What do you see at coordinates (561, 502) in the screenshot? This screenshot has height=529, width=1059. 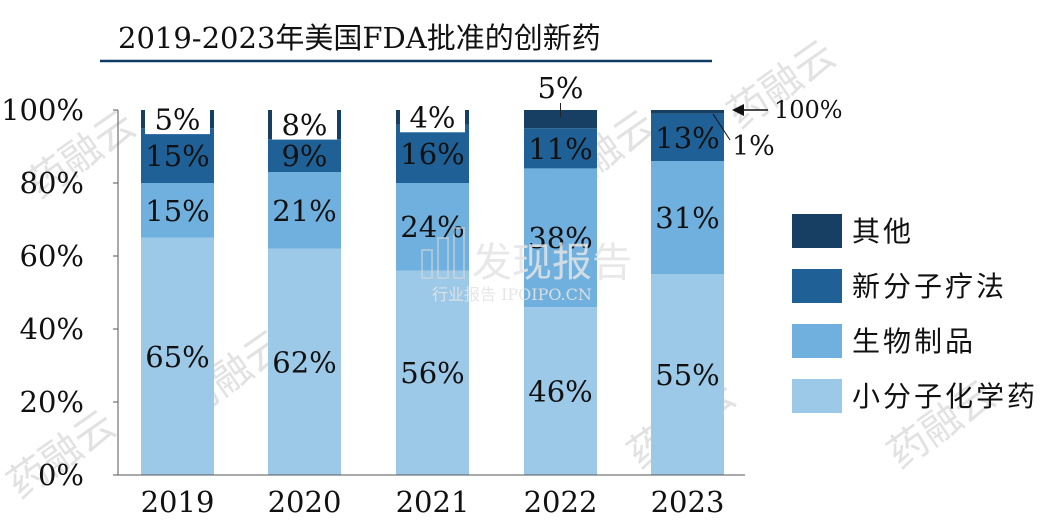 I see `x-tick-label: 2022` at bounding box center [561, 502].